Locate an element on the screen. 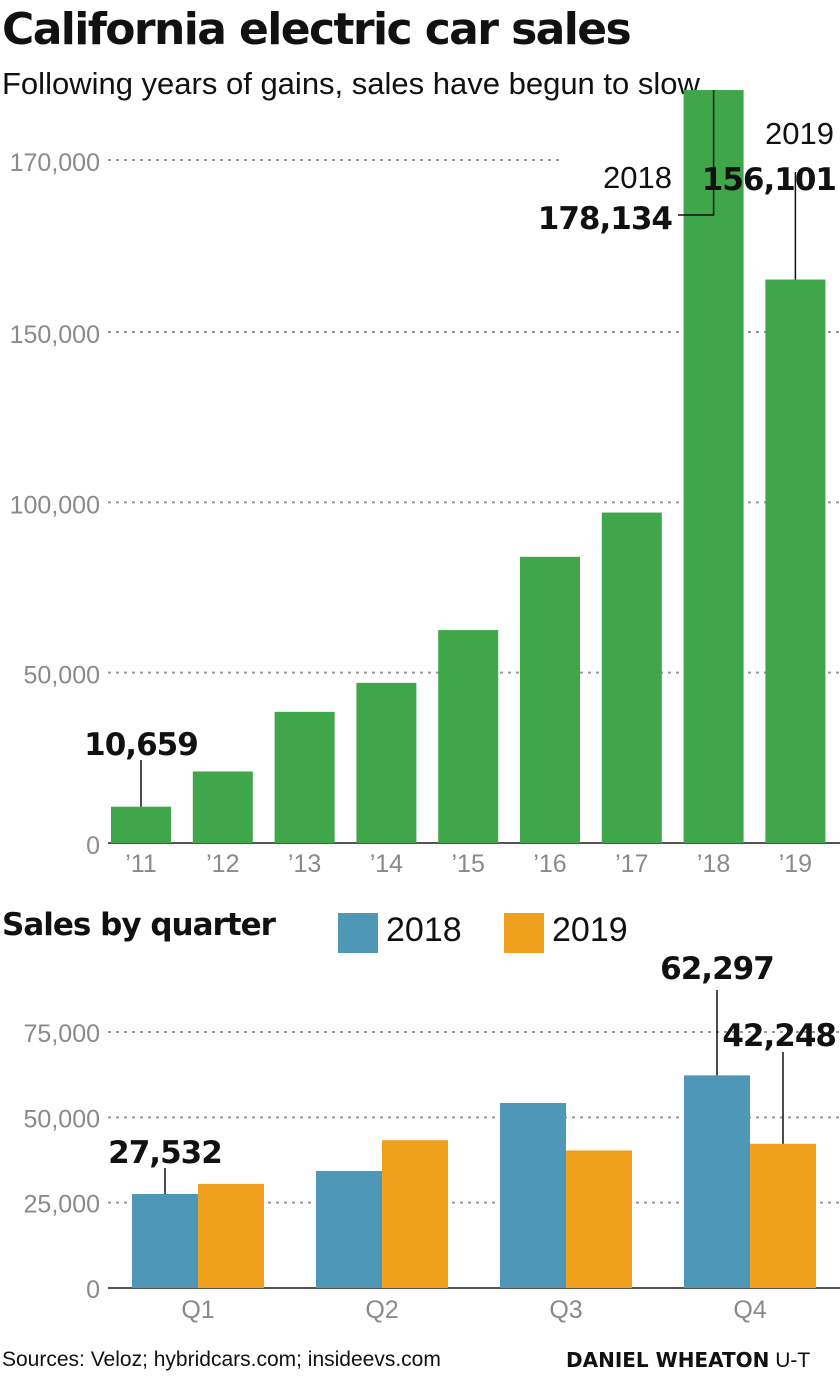 The width and height of the screenshot is (840, 1378). q-y-tick-label-0: 0 is located at coordinates (93, 1290).